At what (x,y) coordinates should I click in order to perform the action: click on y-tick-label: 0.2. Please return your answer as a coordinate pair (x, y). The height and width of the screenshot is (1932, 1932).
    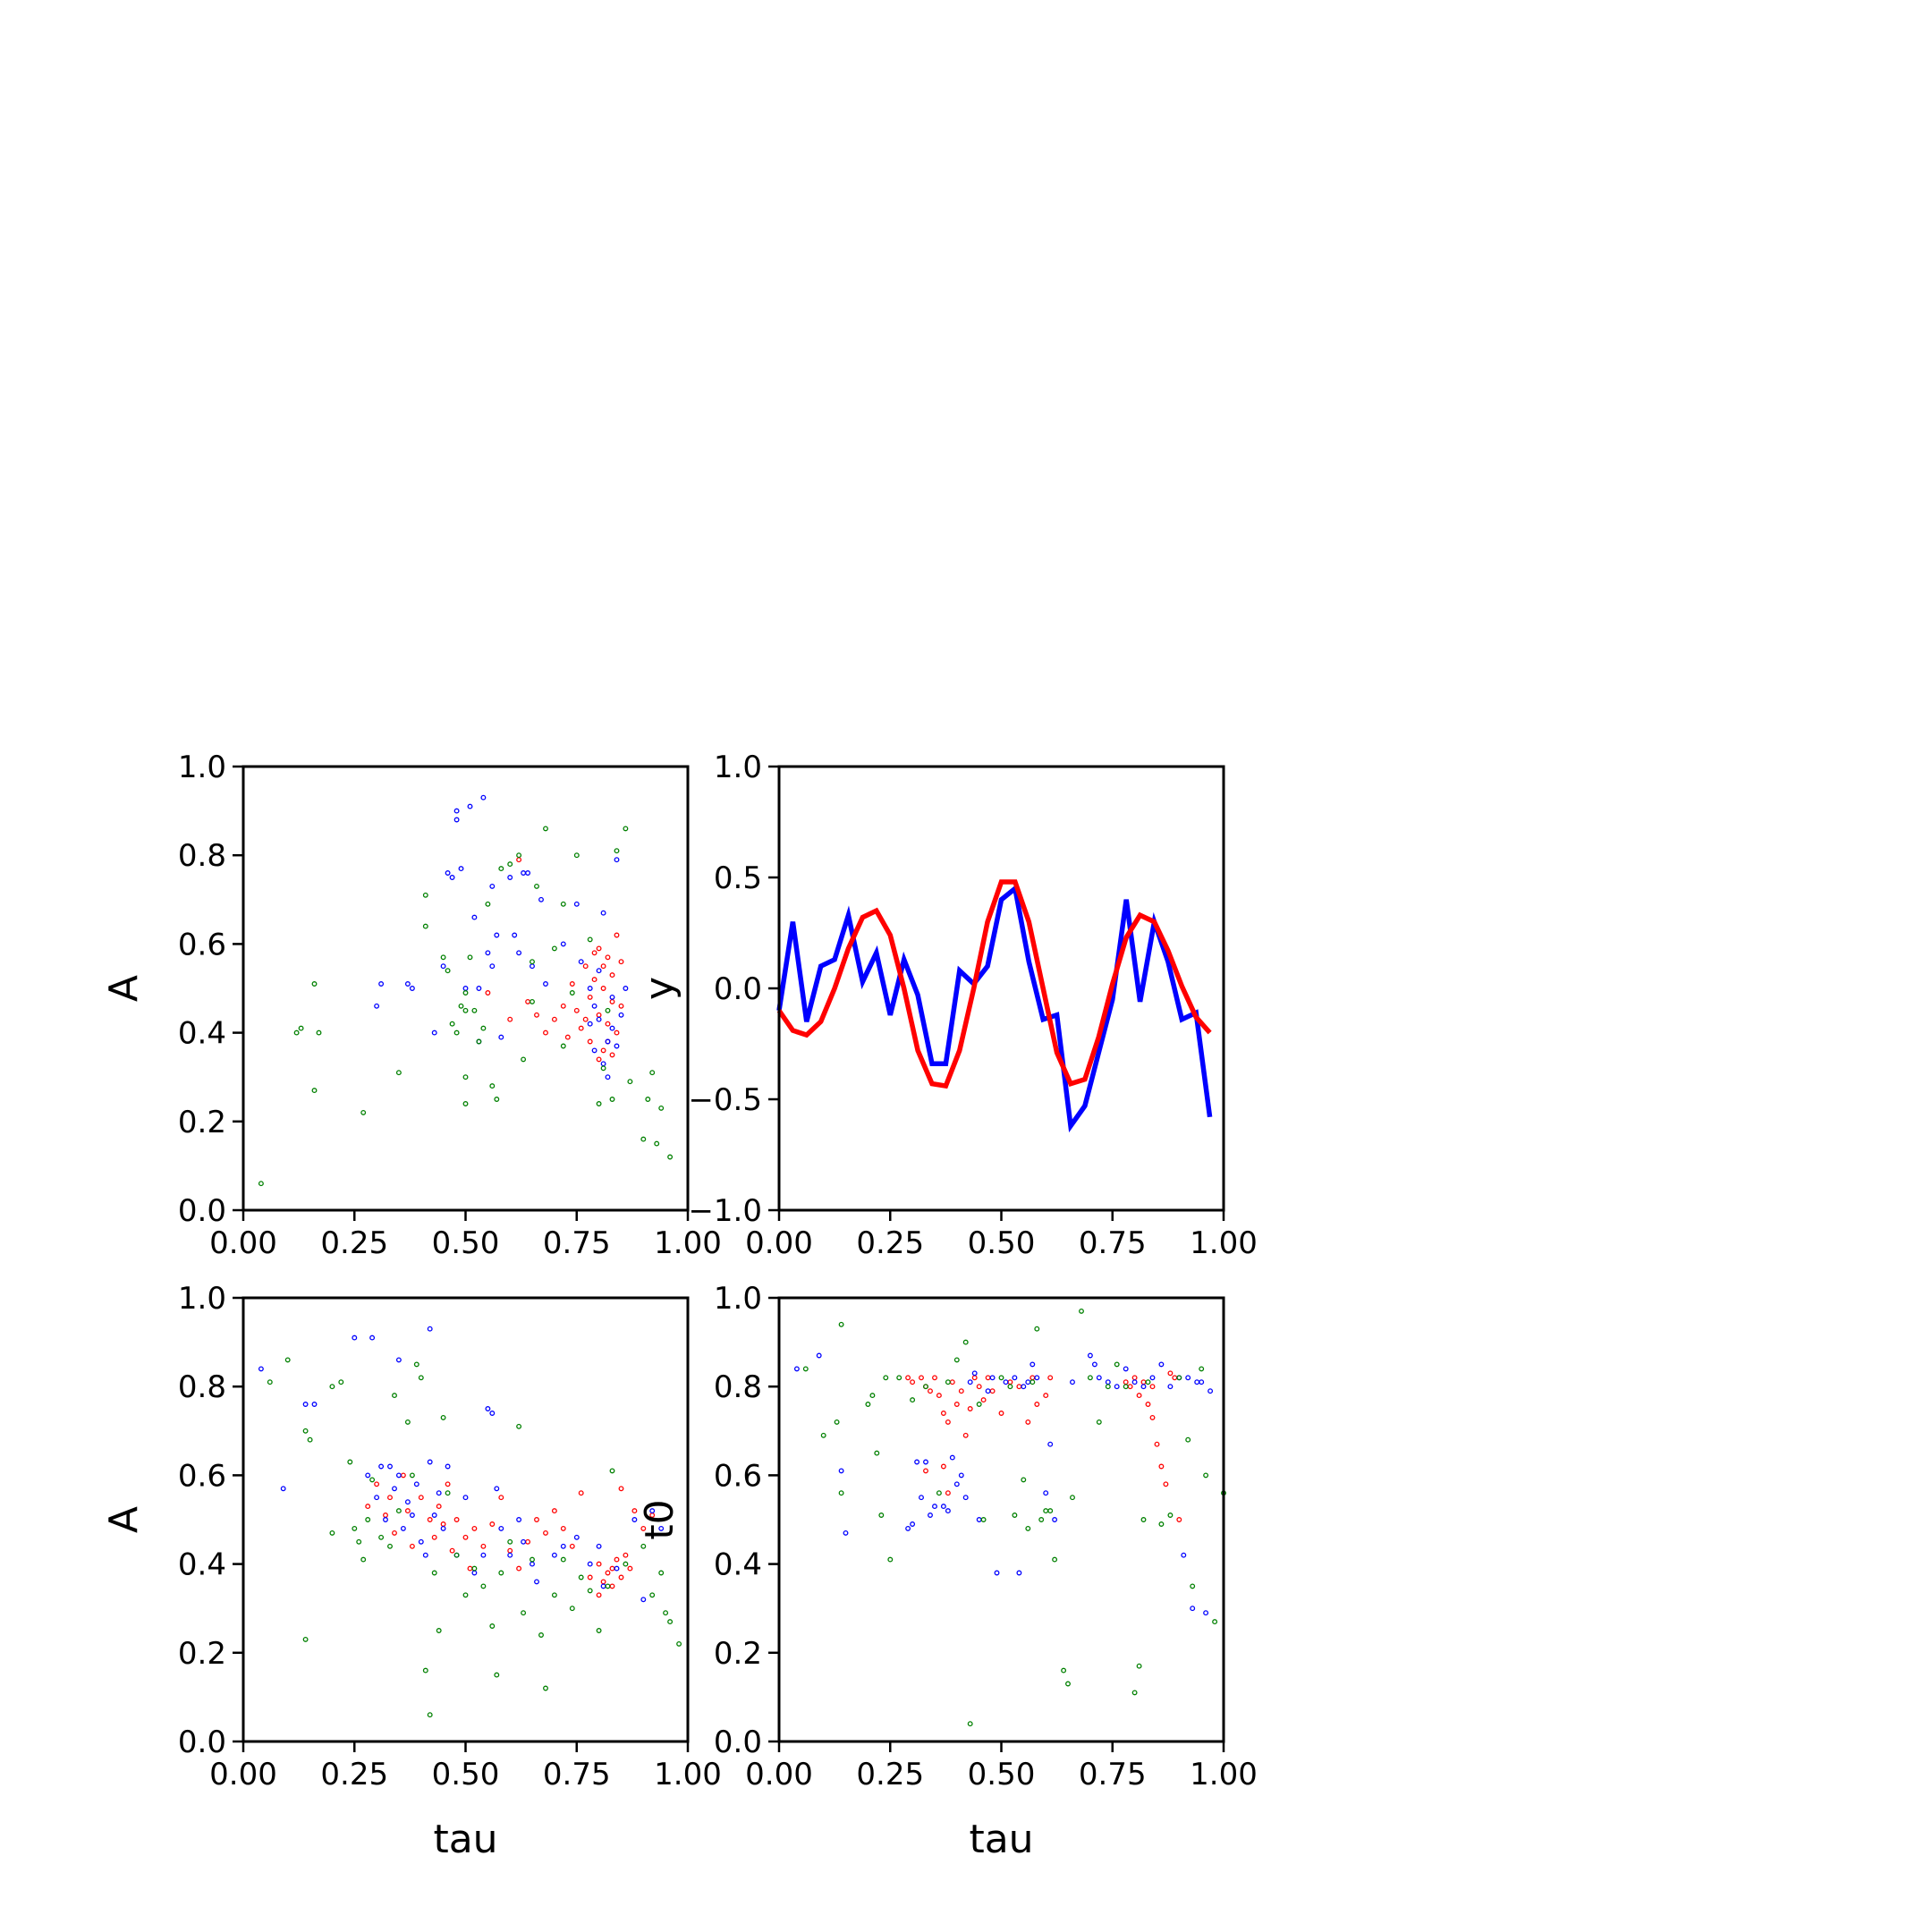
    Looking at the image, I should click on (202, 1122).